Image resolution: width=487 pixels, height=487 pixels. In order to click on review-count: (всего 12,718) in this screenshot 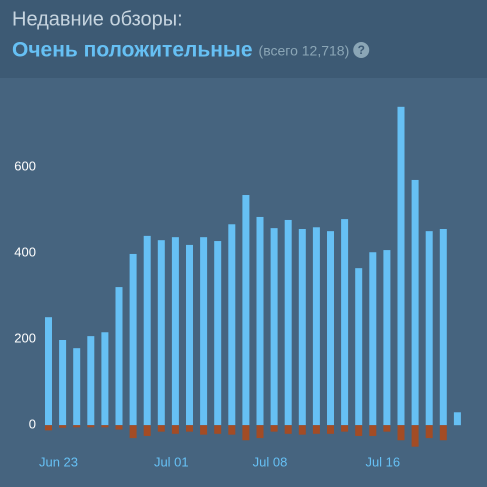, I will do `click(304, 51)`.